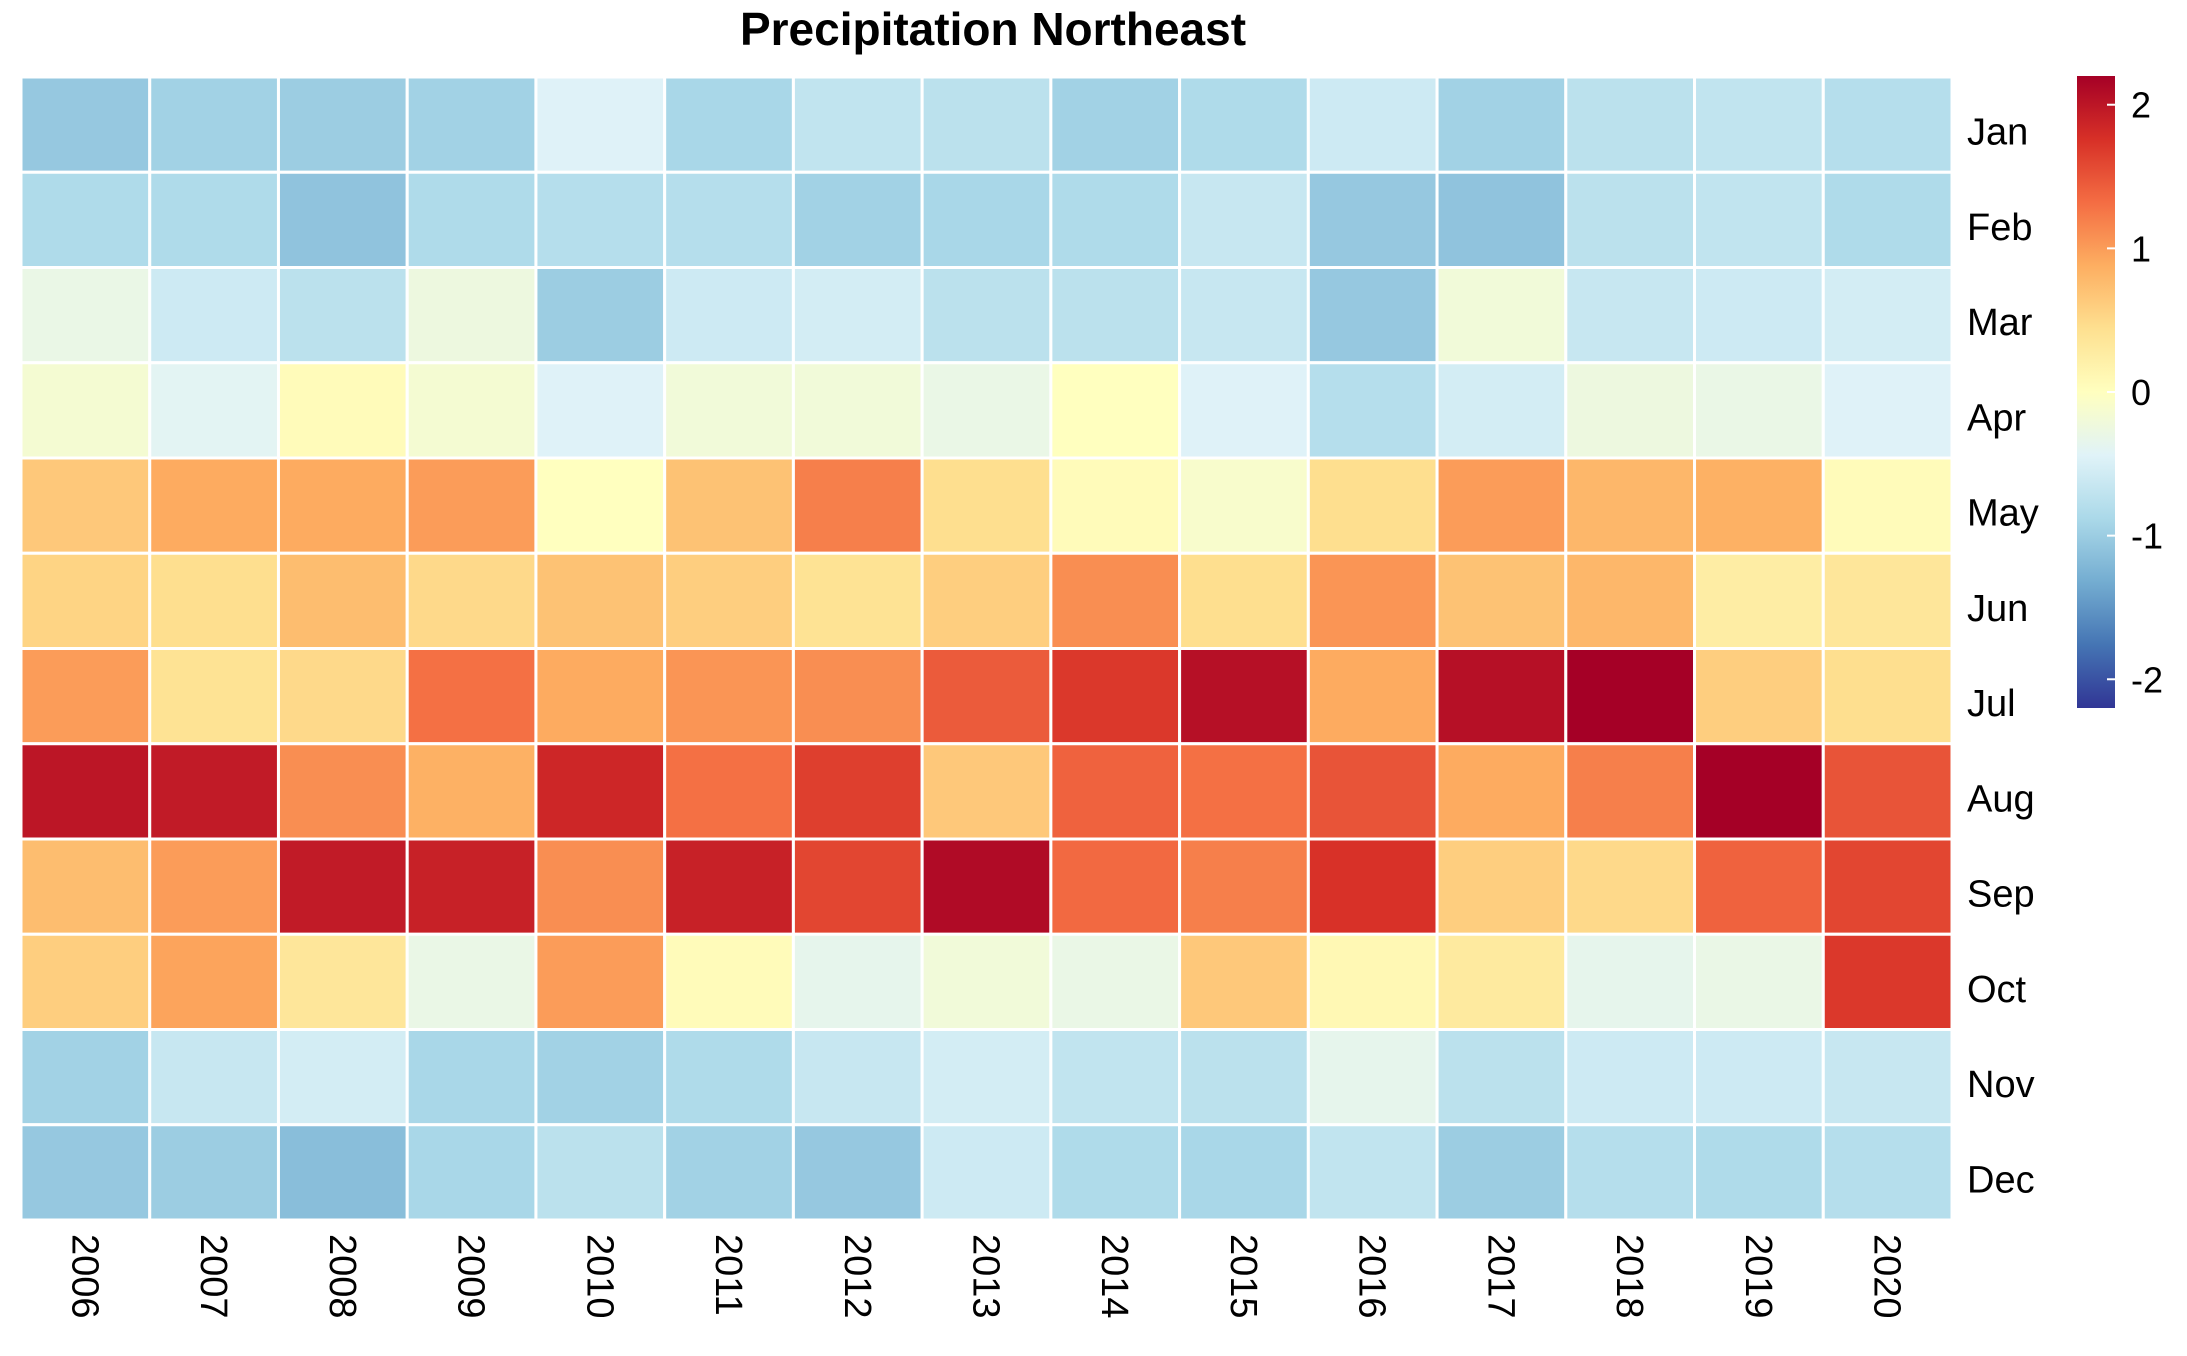 The width and height of the screenshot is (2187, 1356). I want to click on heatmap-cell-apr-2008, so click(342, 410).